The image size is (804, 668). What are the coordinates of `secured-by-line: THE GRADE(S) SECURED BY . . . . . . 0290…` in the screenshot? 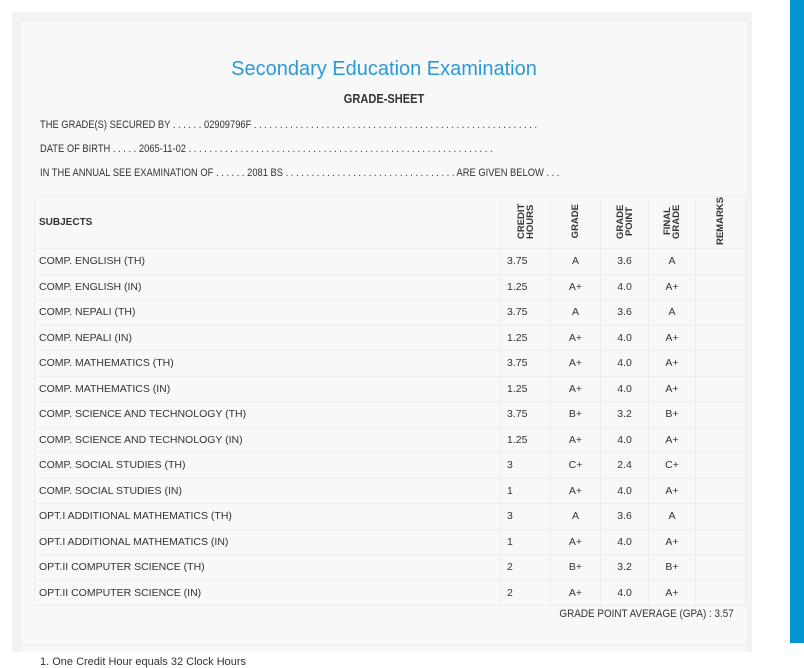 It's located at (289, 125).